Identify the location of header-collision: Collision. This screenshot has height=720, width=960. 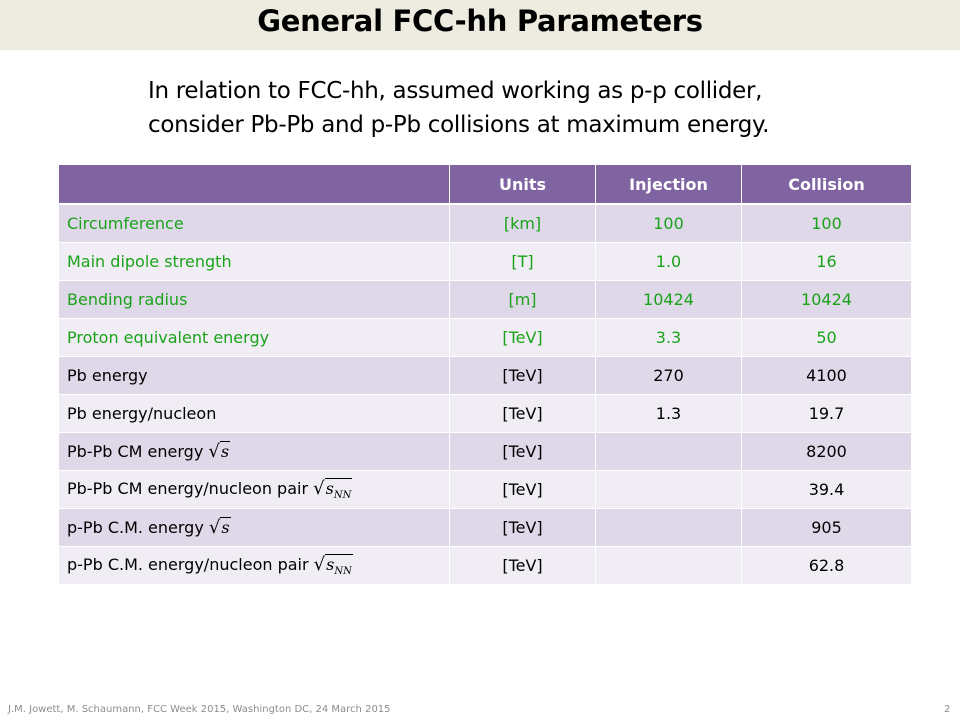
(826, 184).